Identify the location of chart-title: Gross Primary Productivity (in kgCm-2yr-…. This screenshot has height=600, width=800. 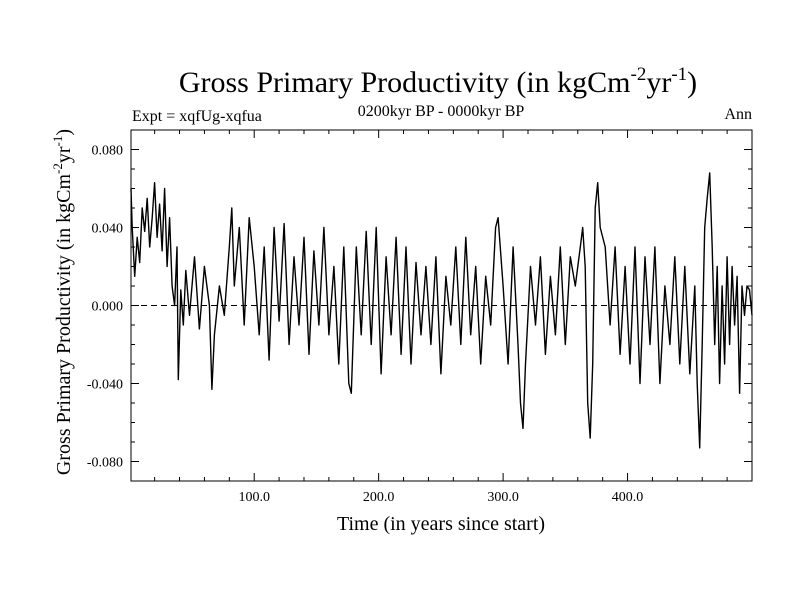
(438, 81).